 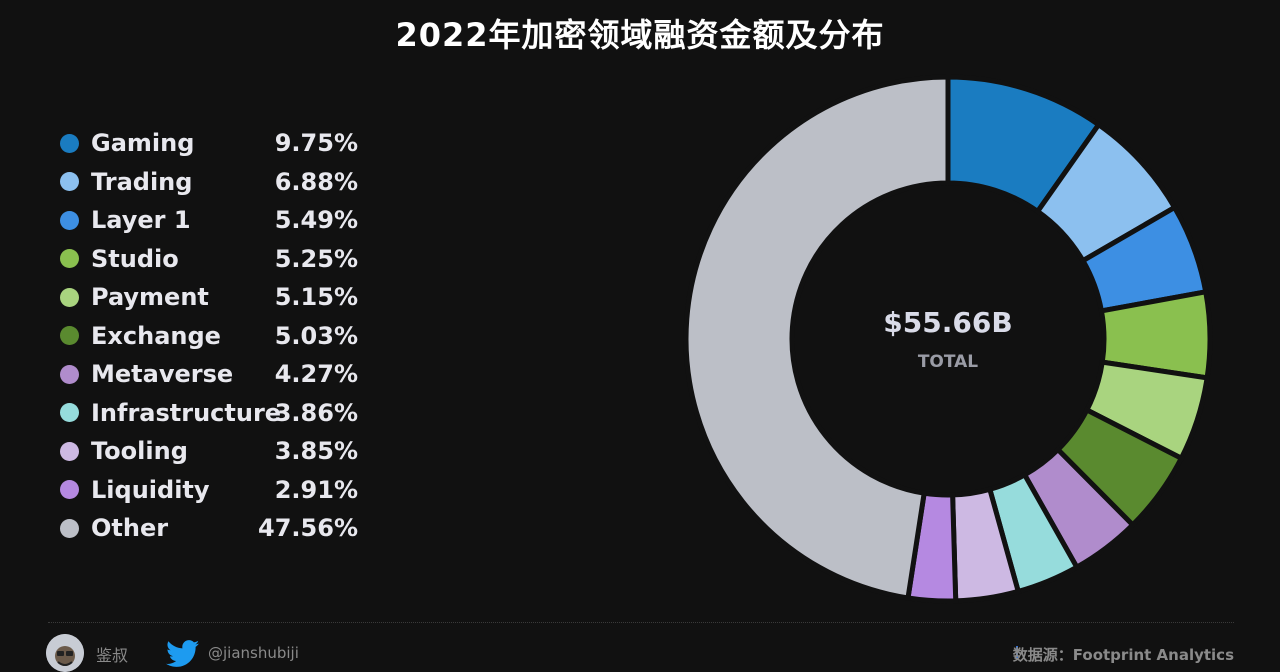 What do you see at coordinates (316, 335) in the screenshot?
I see `legend-value: 5.03%` at bounding box center [316, 335].